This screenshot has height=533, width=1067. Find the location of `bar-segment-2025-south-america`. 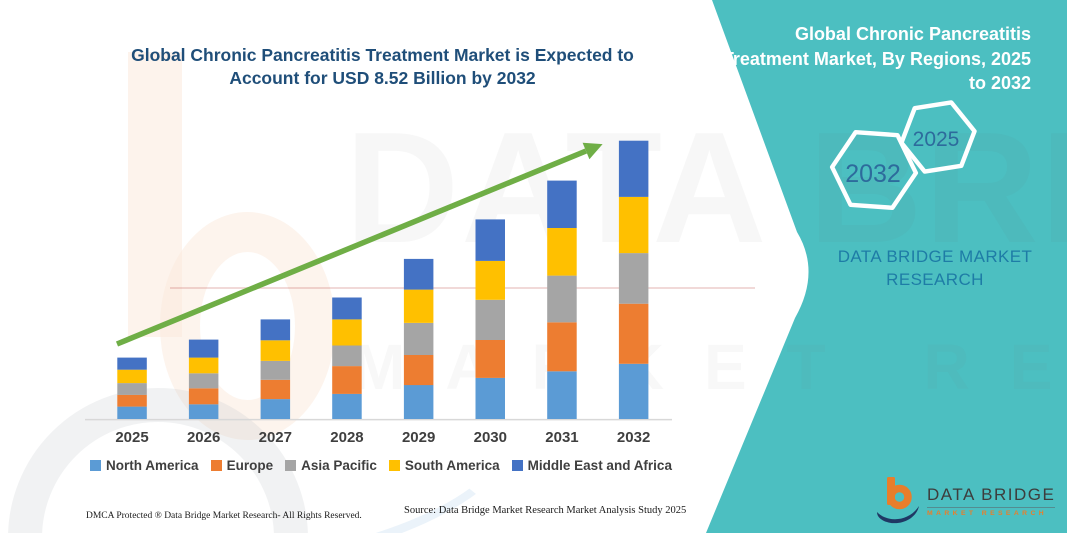

bar-segment-2025-south-america is located at coordinates (132, 376).